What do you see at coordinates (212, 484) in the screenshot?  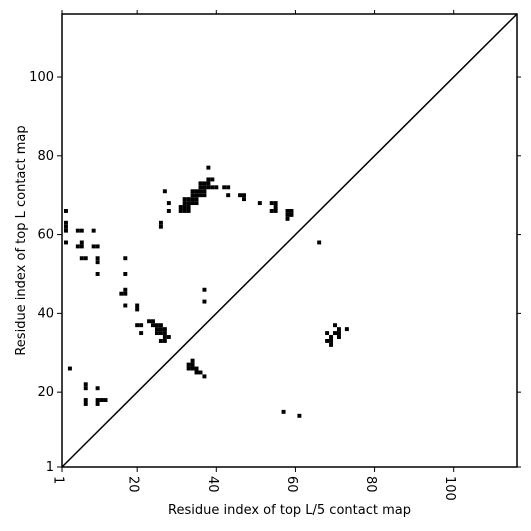 I see `x-tick-label: 40` at bounding box center [212, 484].